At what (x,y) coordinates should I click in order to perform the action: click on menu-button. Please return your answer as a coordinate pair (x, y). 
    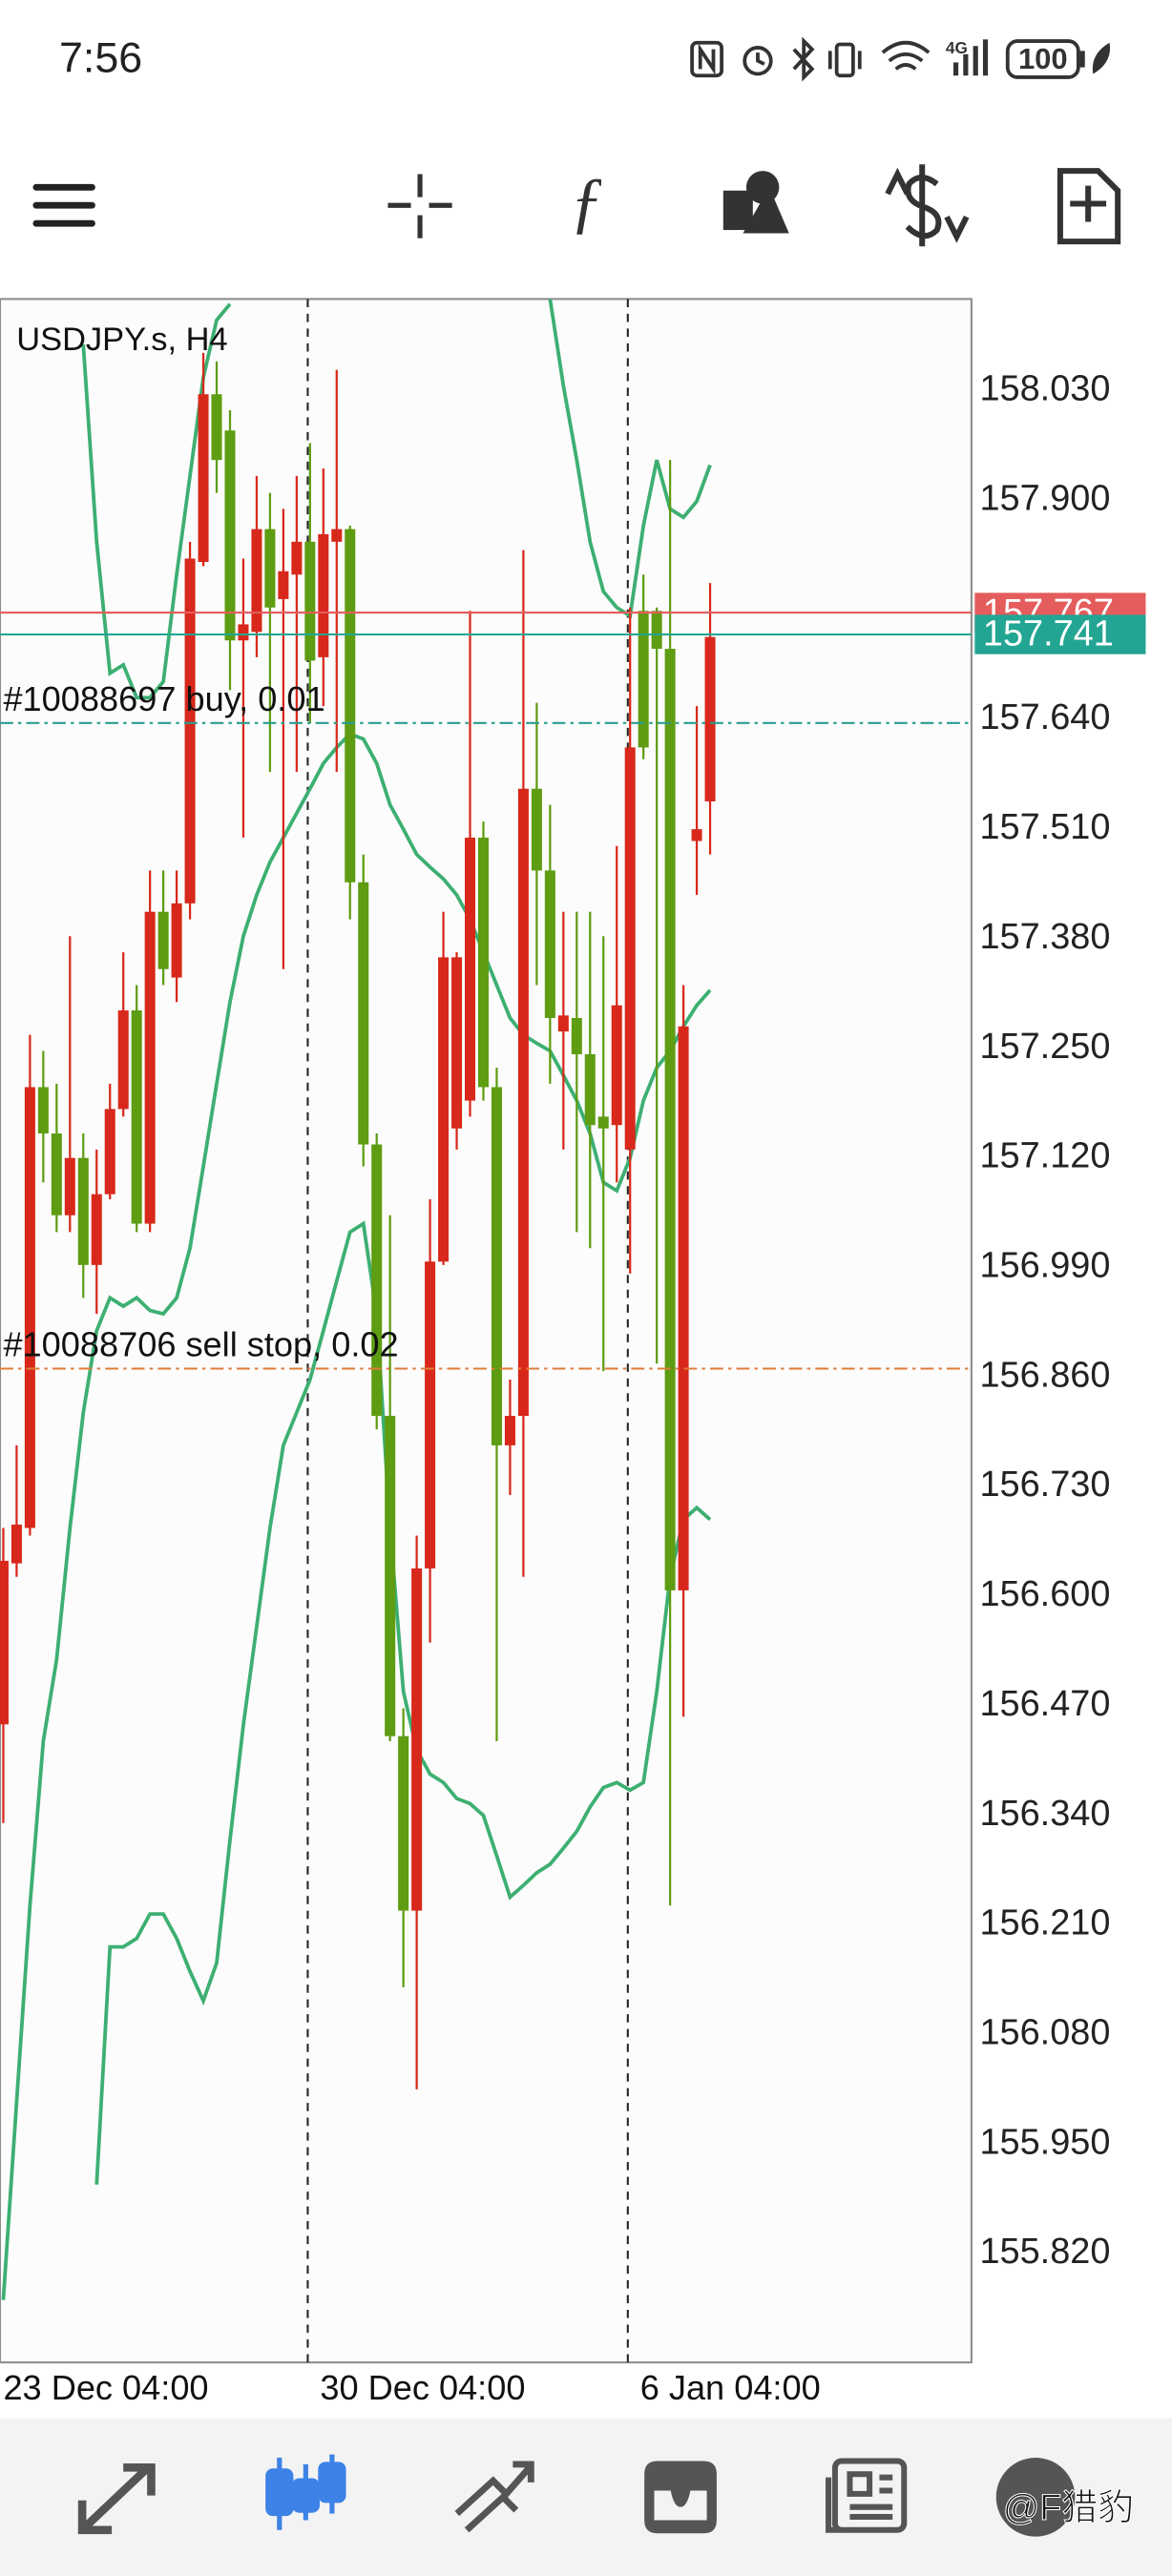
    Looking at the image, I should click on (63, 205).